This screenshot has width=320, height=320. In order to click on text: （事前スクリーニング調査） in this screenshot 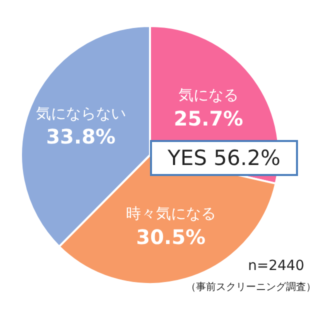, I will do `click(251, 287)`.